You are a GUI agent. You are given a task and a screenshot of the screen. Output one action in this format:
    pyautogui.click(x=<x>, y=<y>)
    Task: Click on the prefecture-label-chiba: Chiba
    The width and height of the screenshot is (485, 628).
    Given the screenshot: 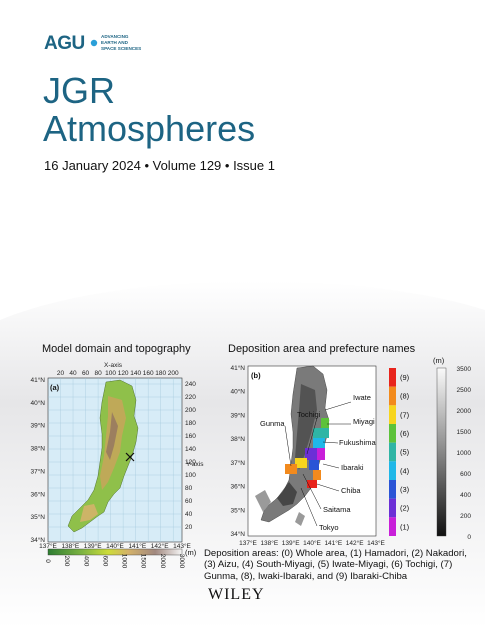 What is the action you would take?
    pyautogui.click(x=351, y=490)
    